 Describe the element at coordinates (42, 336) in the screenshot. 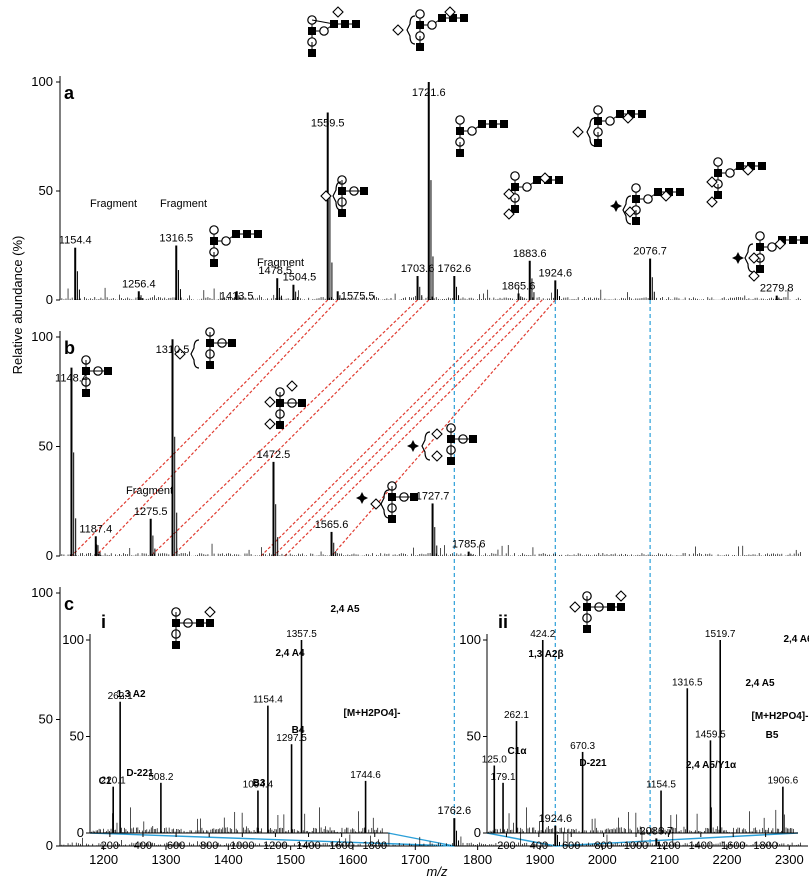

I see `panel-b-ytick-label: 100` at that location.